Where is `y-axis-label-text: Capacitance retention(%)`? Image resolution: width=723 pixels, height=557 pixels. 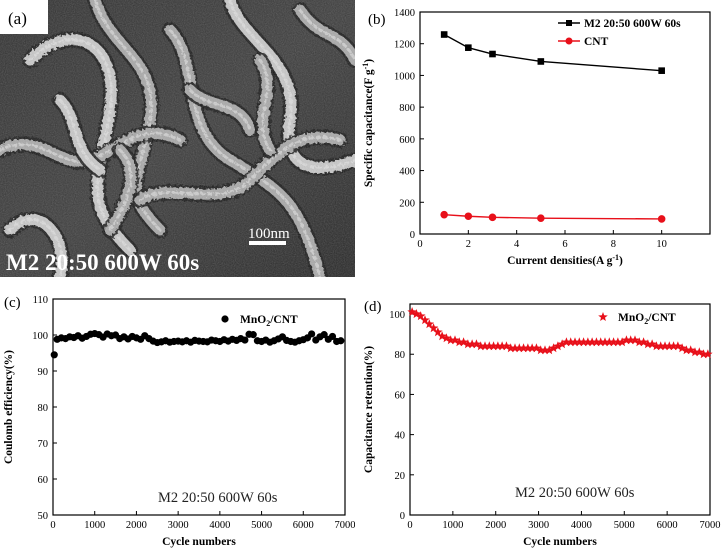 y-axis-label-text: Capacitance retention(%) is located at coordinates (369, 409).